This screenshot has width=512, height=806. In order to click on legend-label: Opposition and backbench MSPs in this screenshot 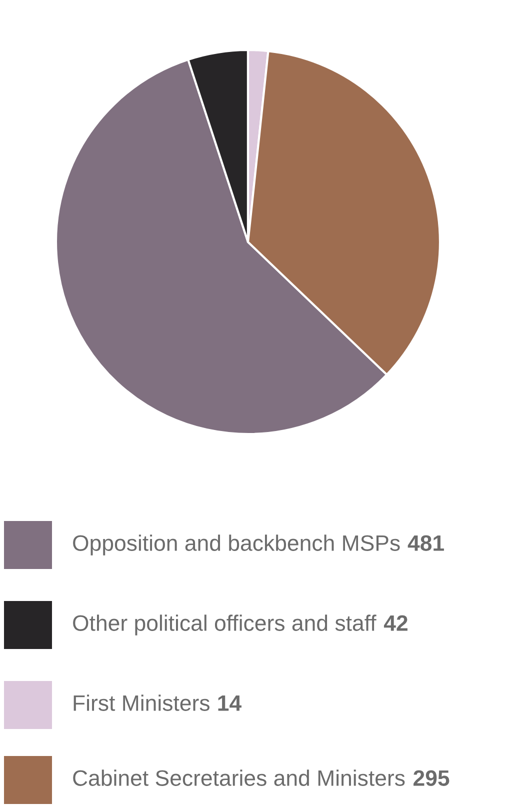, I will do `click(236, 545)`.